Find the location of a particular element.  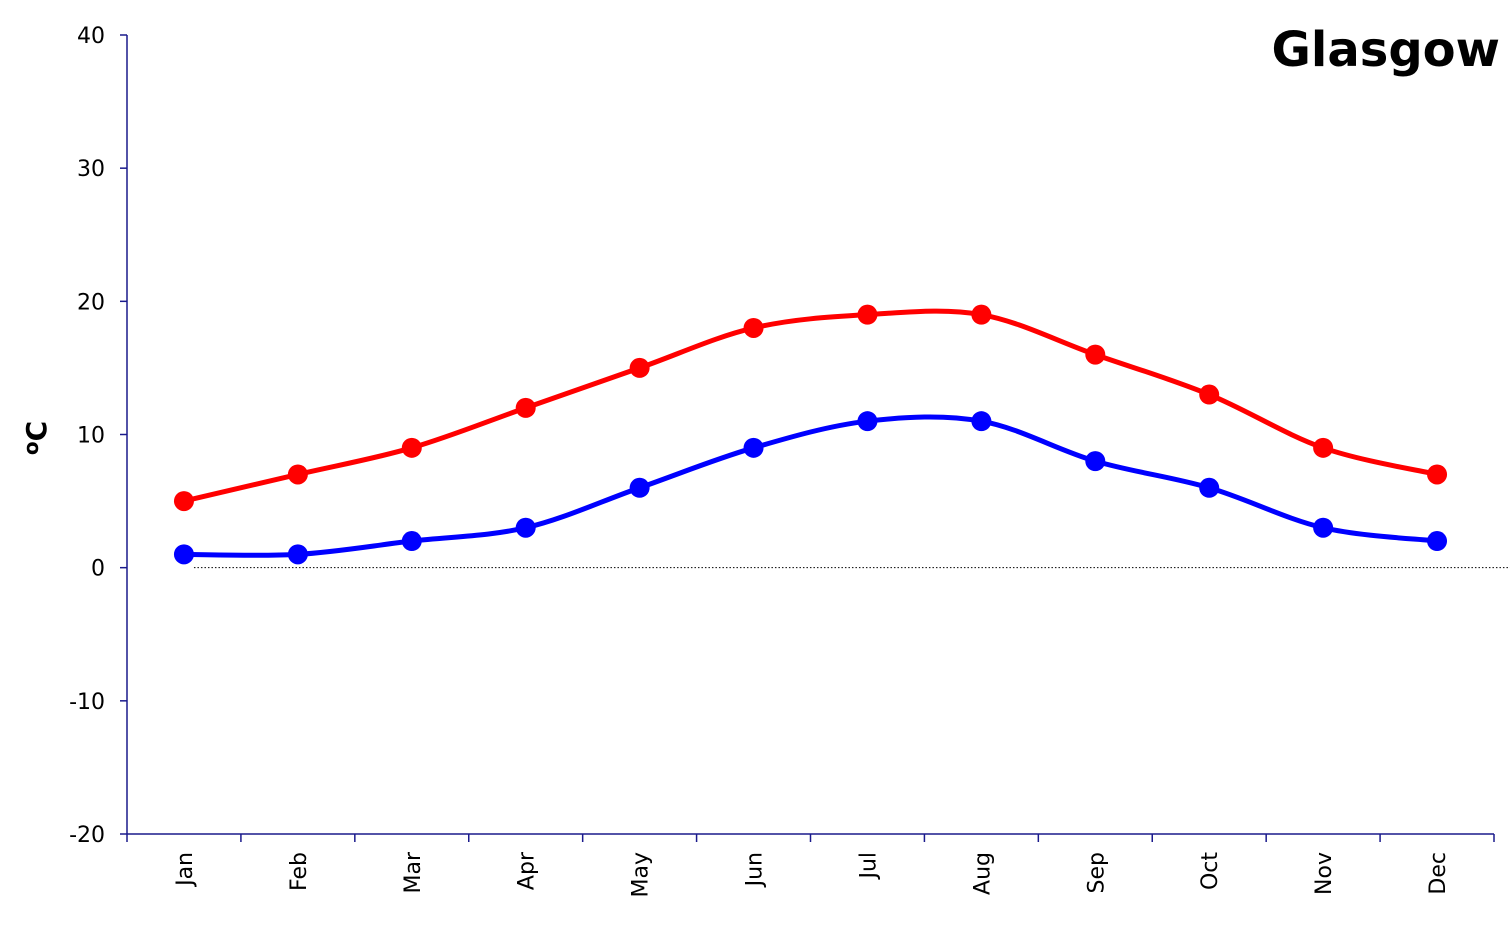

x-tick-label: Jun is located at coordinates (755, 870).